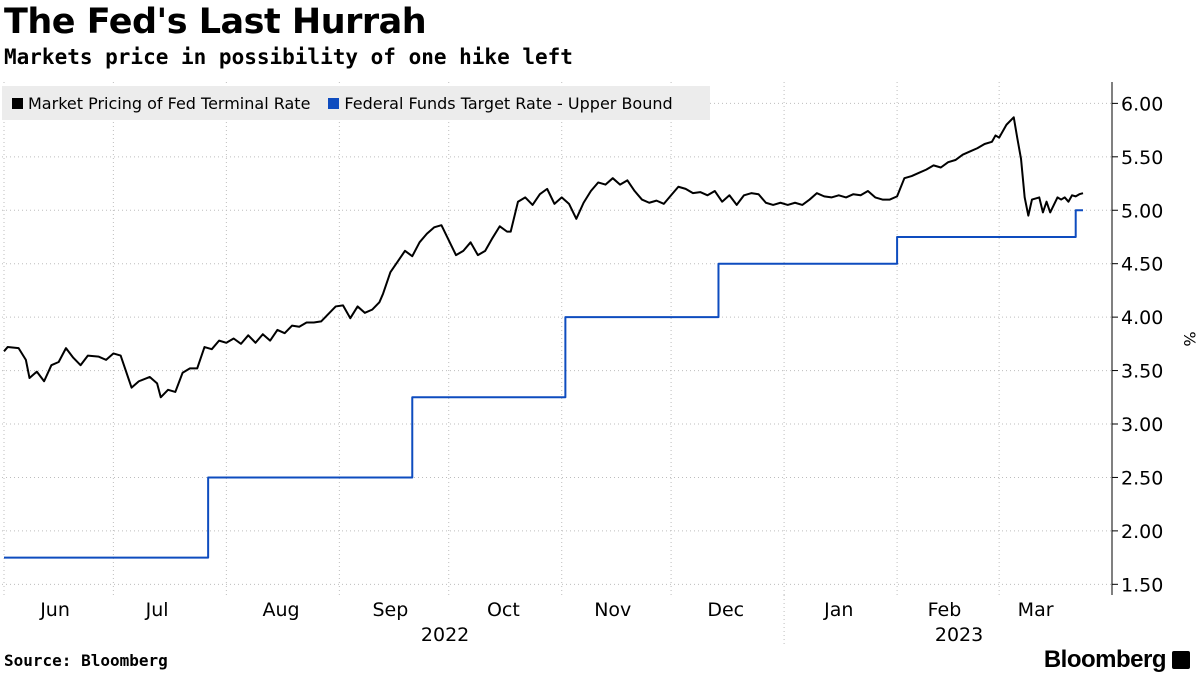 This screenshot has height=675, width=1200. Describe the element at coordinates (86, 660) in the screenshot. I see `source-note: Source: Bloomberg` at that location.